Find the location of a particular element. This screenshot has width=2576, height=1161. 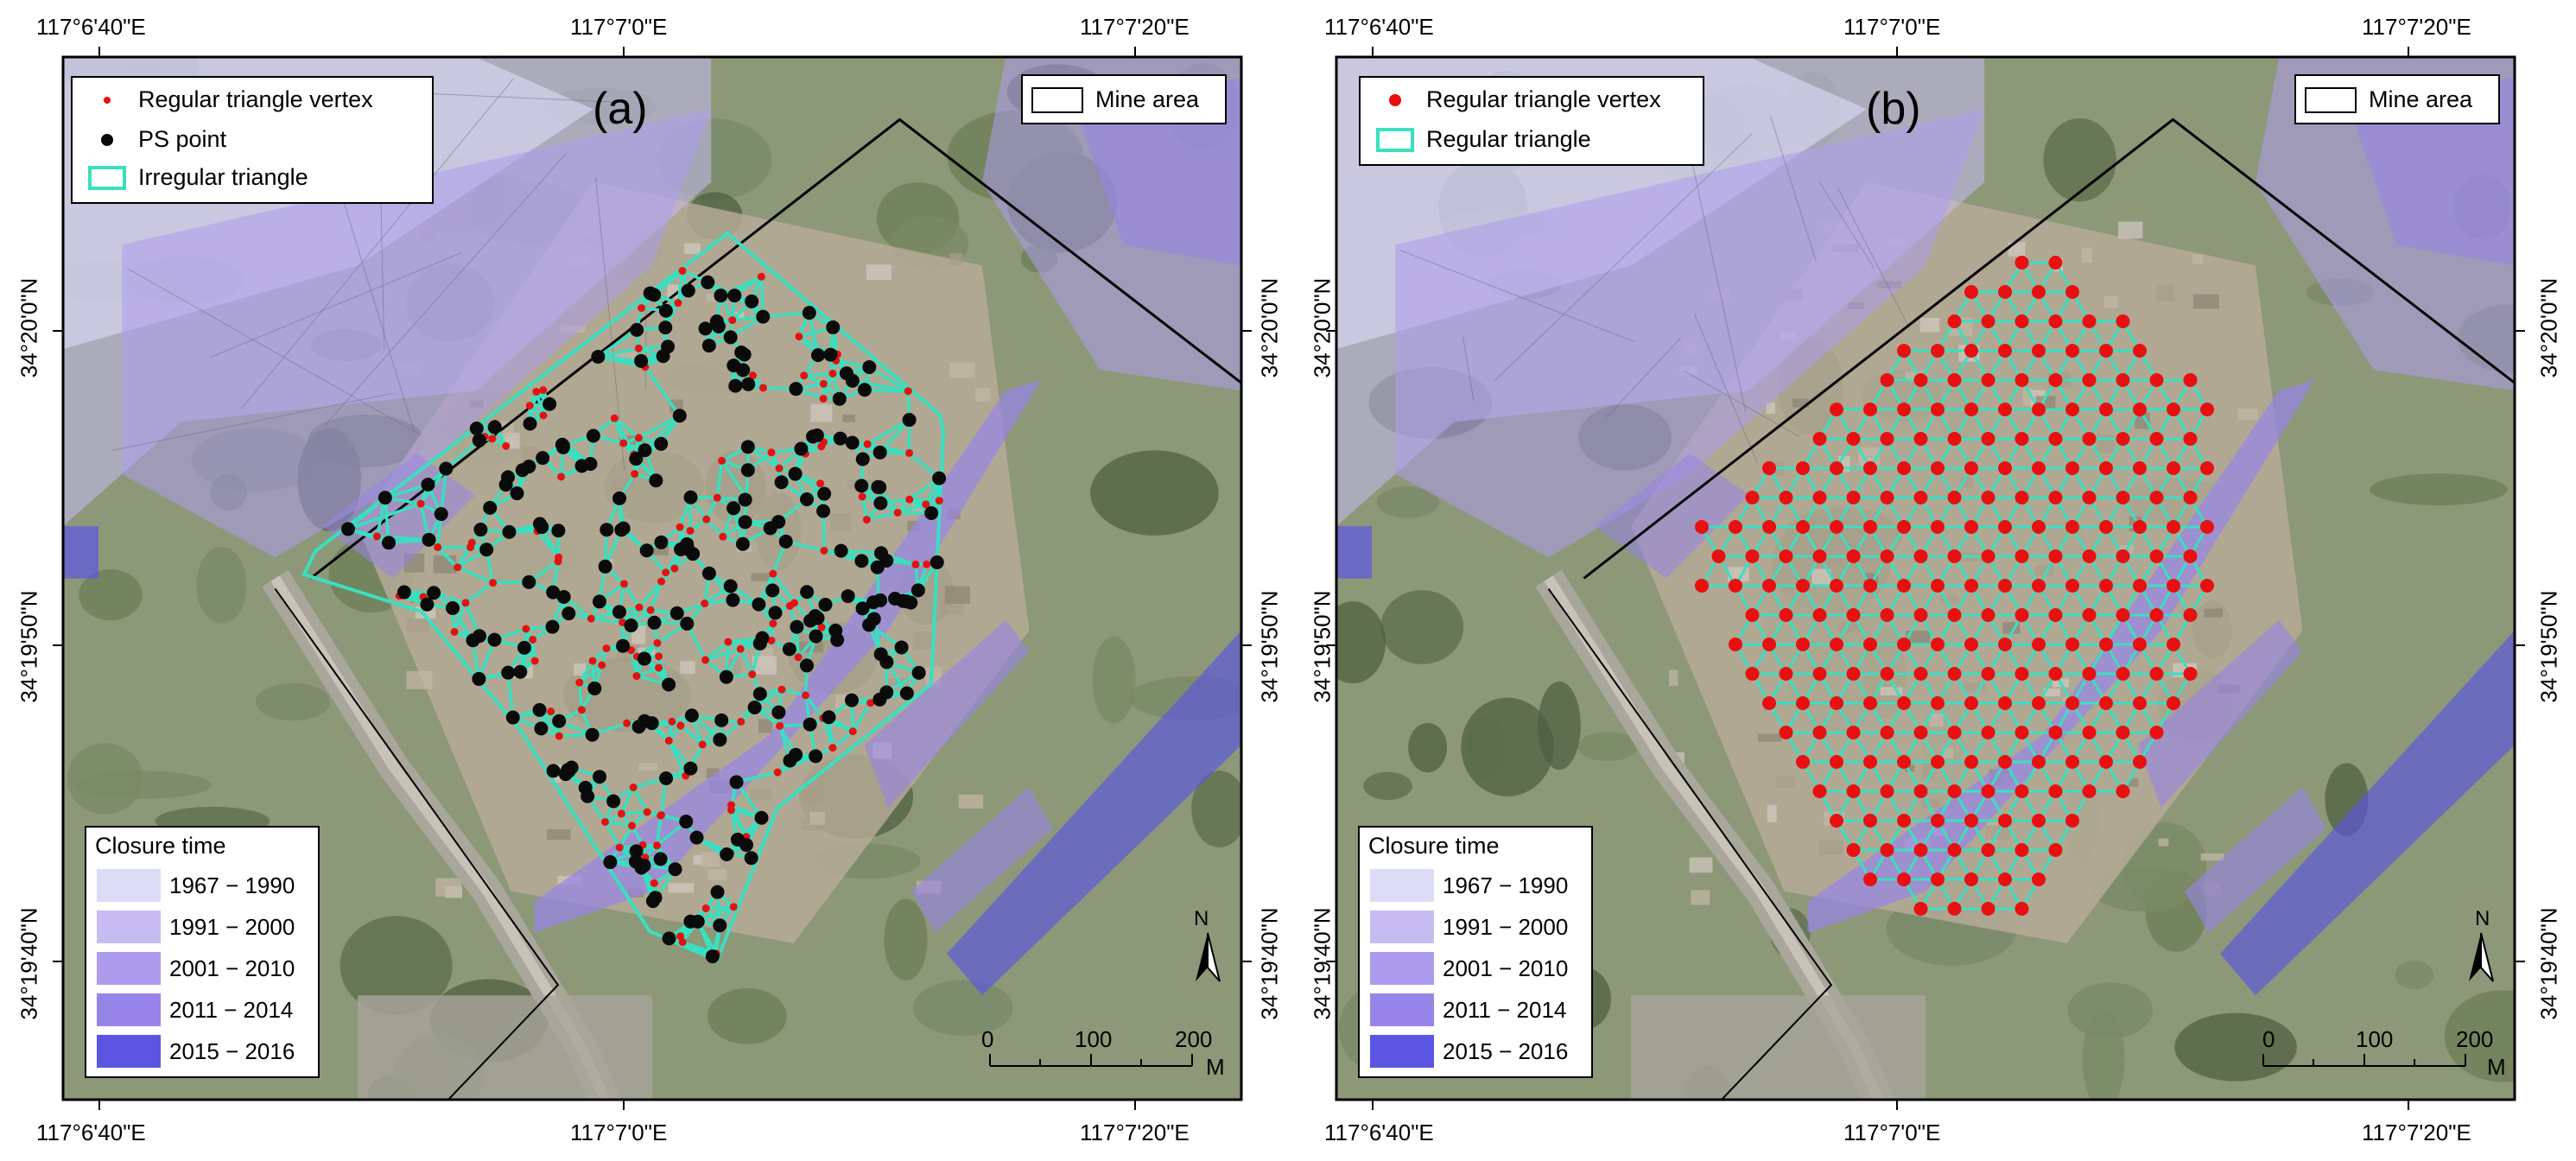

lon-label-right-bottom: 117°7'20"E is located at coordinates (1135, 1132).